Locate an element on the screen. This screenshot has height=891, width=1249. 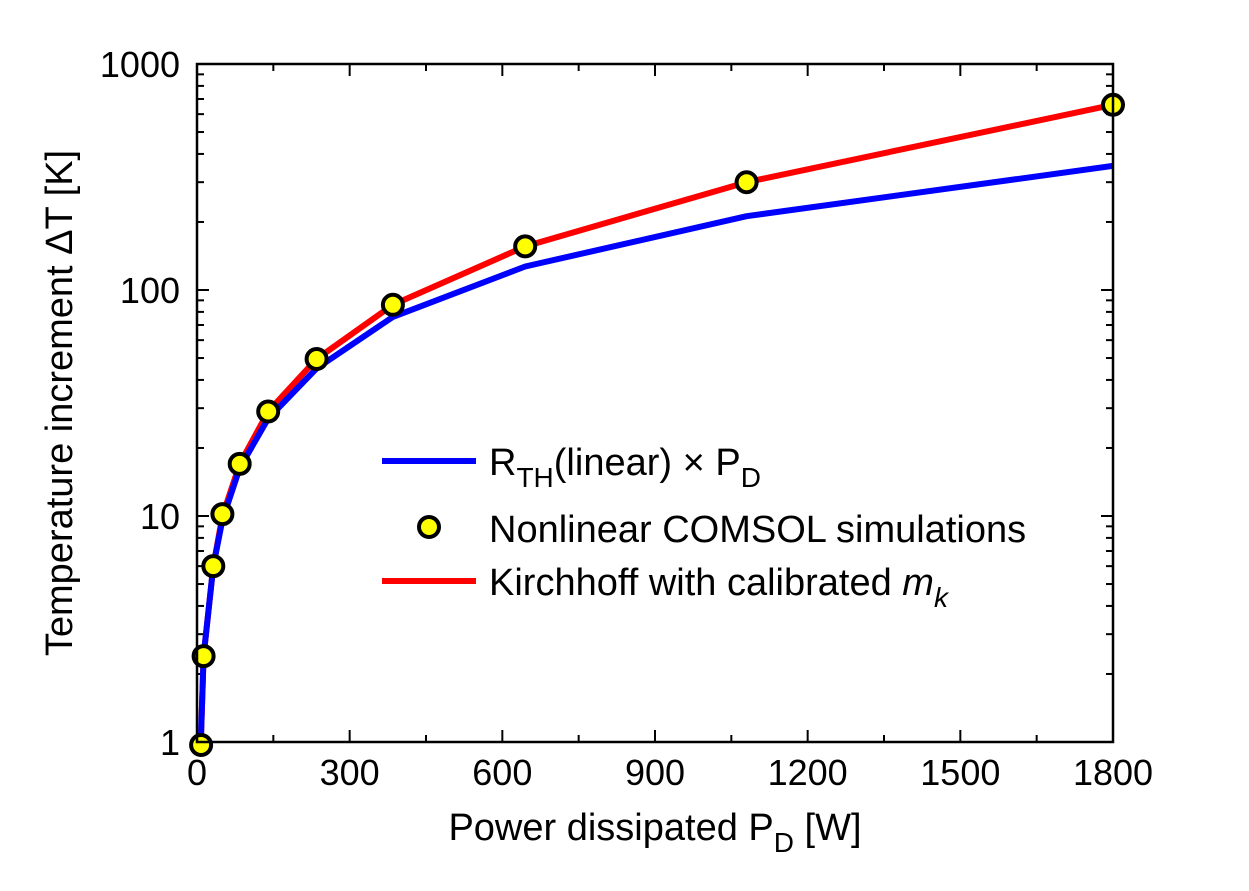
y-tick-label: 1000 is located at coordinates (140, 64).